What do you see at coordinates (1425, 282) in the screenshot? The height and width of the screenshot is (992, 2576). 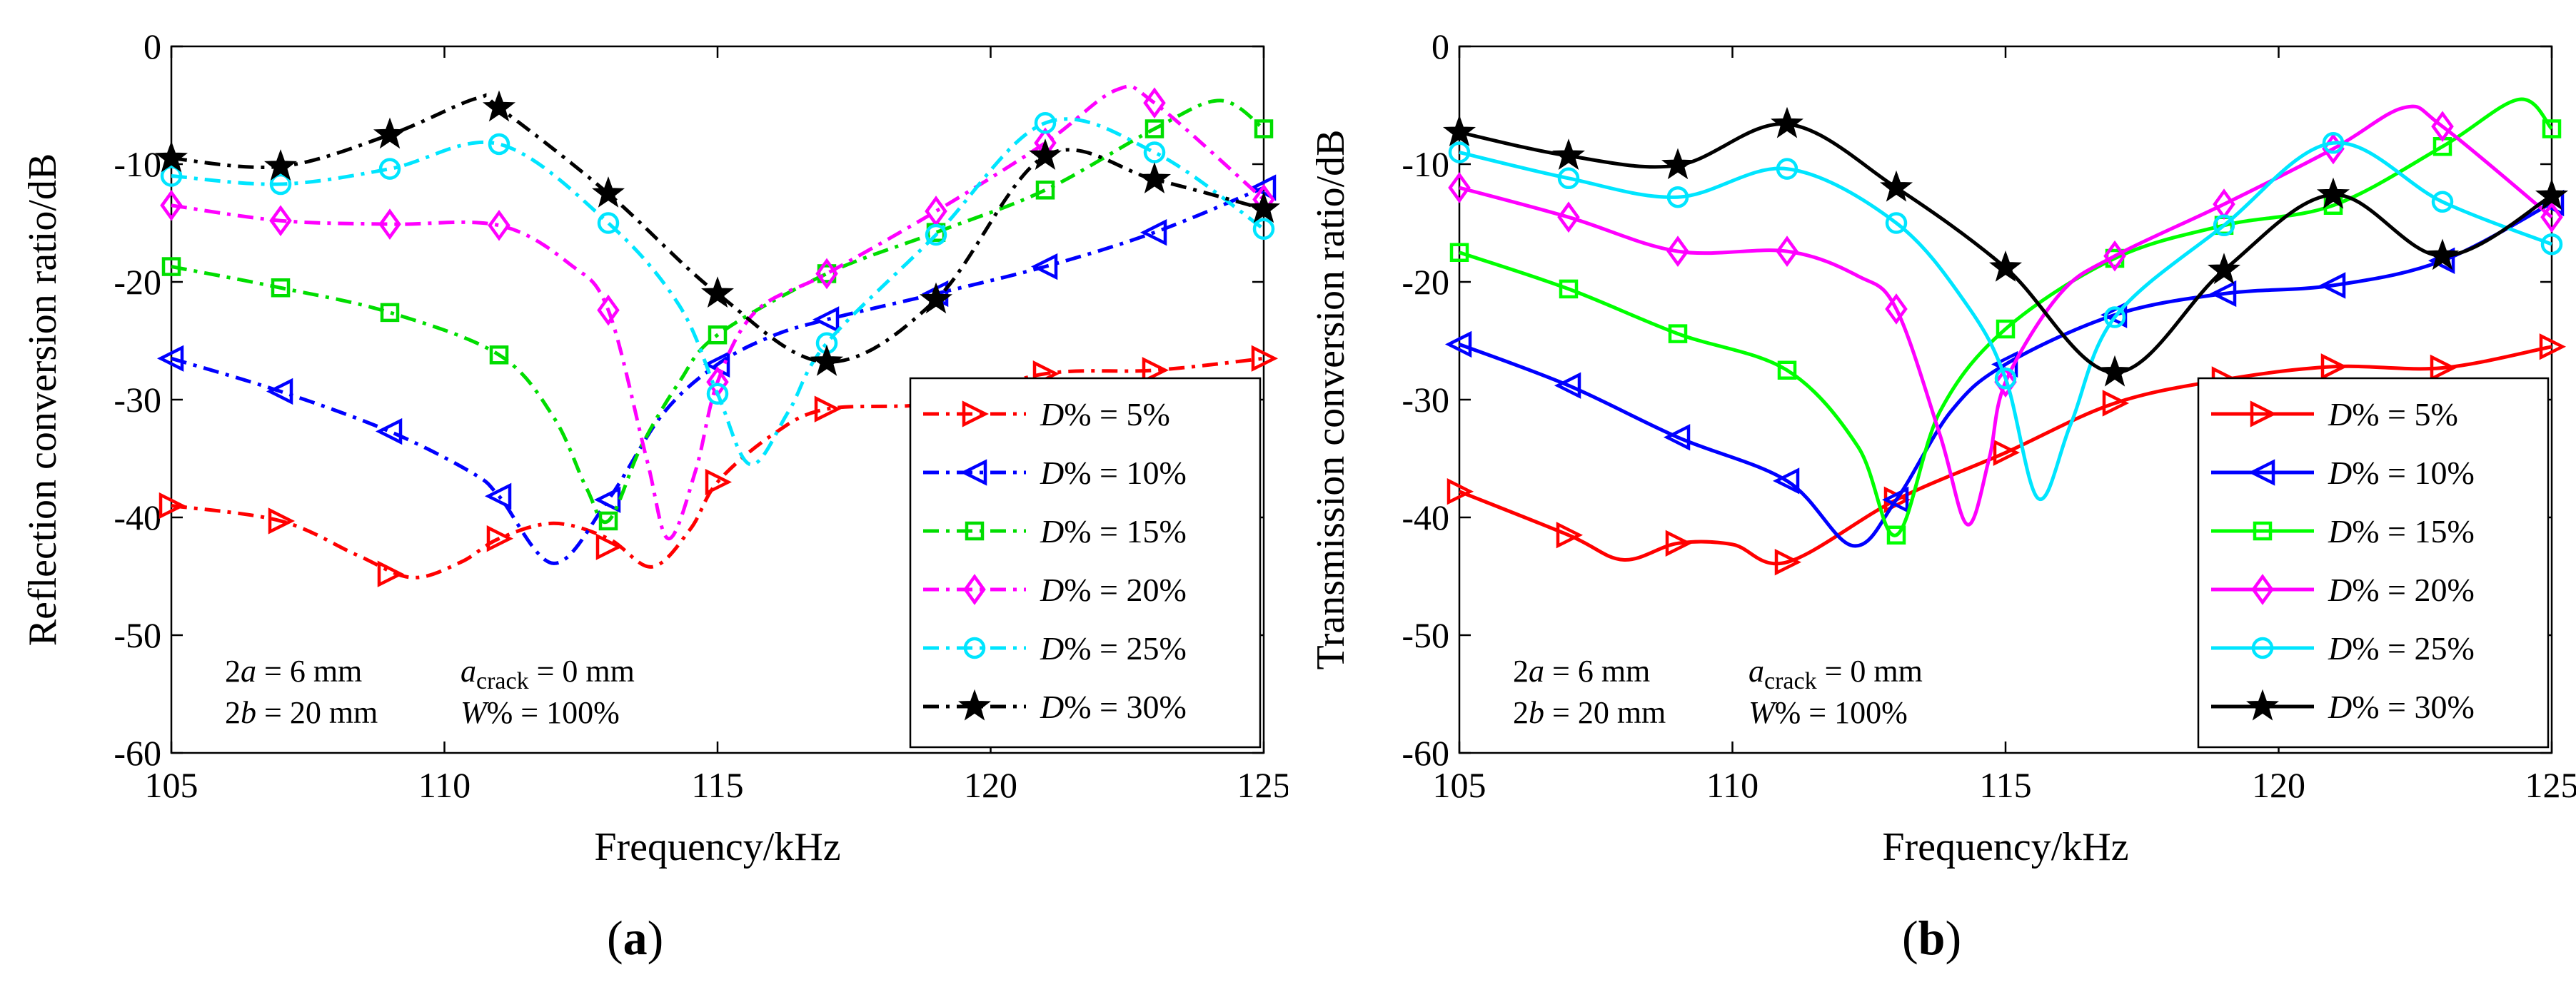 I see `y-tick-label: -20` at bounding box center [1425, 282].